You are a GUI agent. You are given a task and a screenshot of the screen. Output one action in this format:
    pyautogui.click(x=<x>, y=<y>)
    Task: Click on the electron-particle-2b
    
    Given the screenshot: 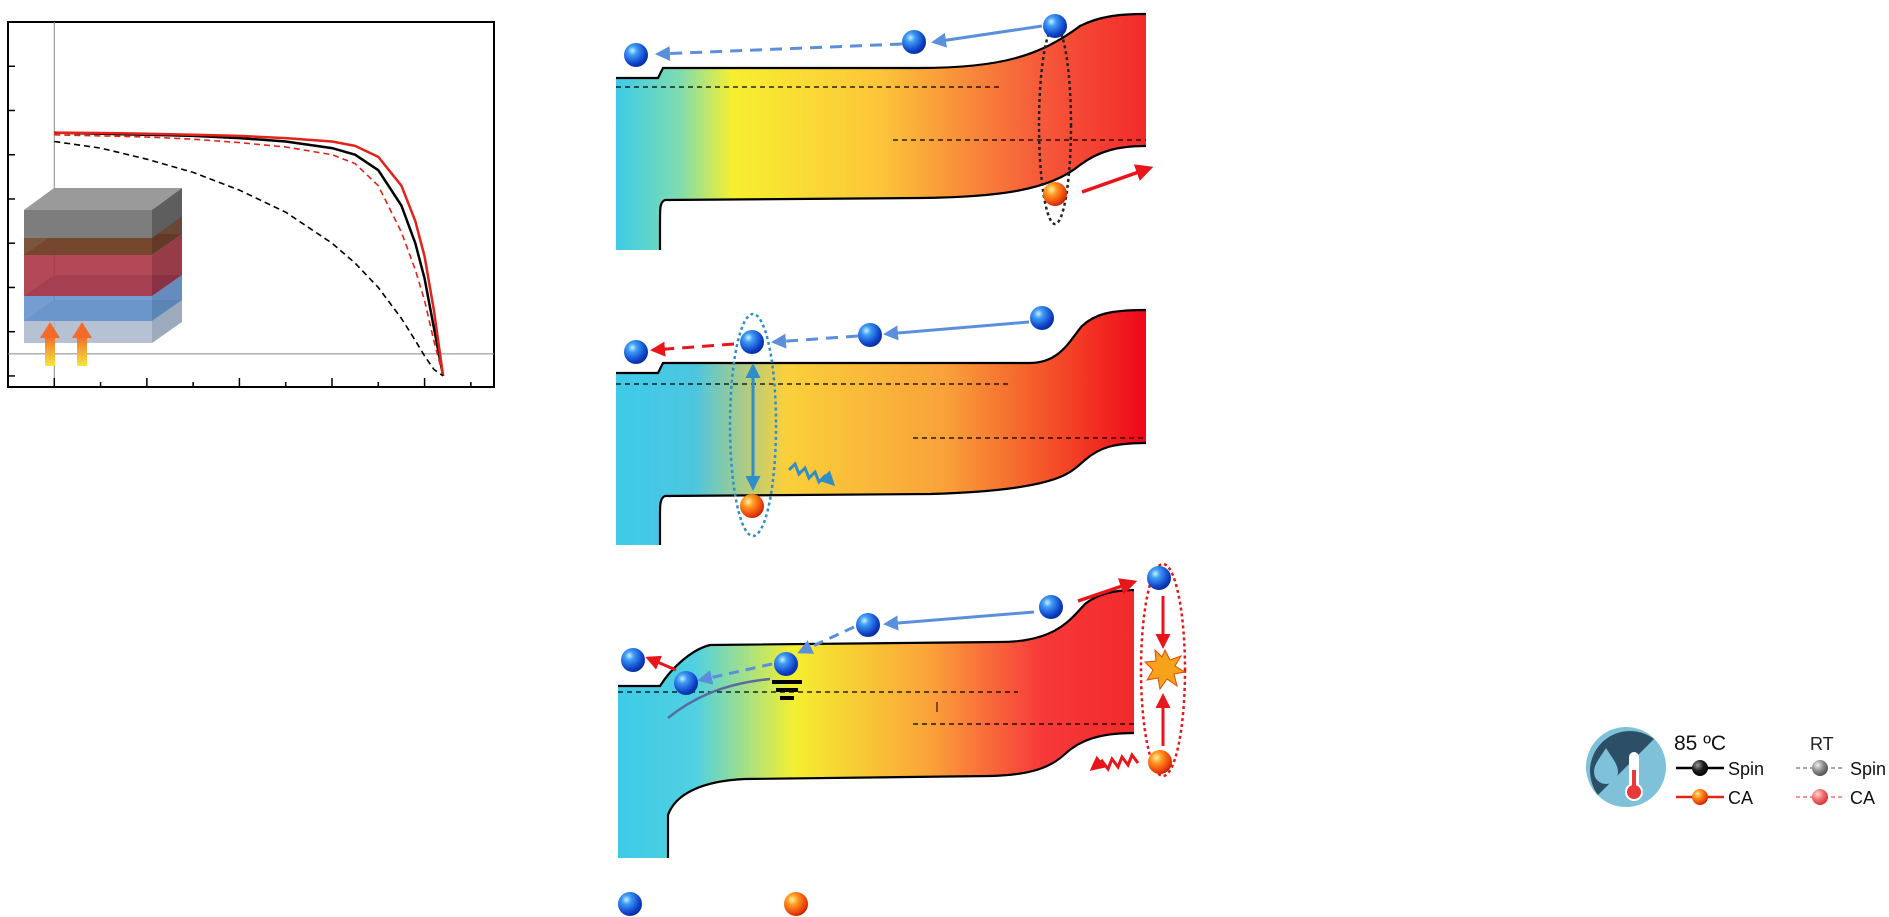 What is the action you would take?
    pyautogui.click(x=752, y=342)
    